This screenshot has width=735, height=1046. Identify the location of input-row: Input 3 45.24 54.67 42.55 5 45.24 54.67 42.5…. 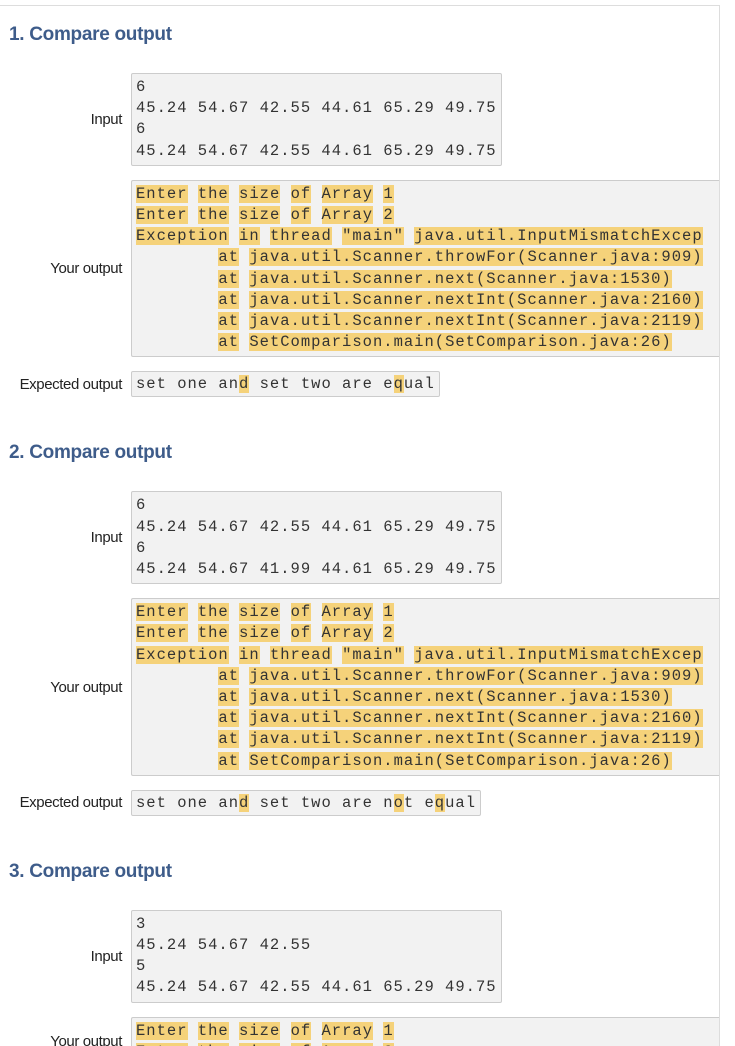
(359, 956).